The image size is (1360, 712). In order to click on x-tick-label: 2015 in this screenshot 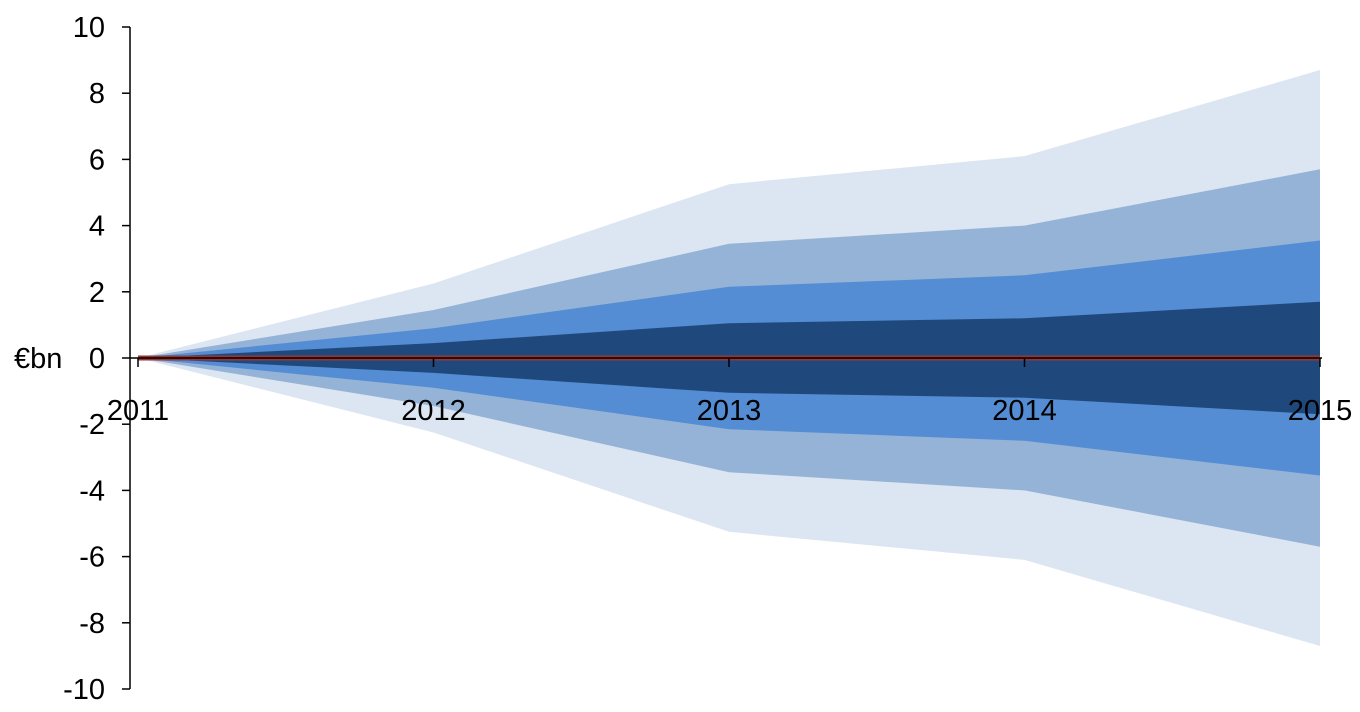, I will do `click(1320, 411)`.